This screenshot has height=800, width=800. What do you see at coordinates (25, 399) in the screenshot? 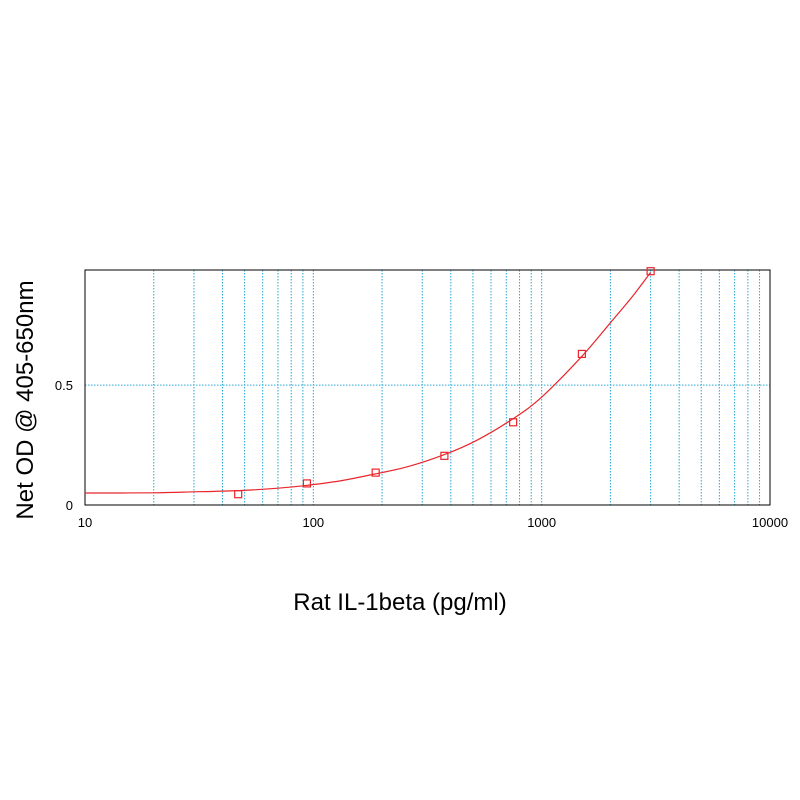
I see `y-axis-title: Net OD @ 405-650nm` at bounding box center [25, 399].